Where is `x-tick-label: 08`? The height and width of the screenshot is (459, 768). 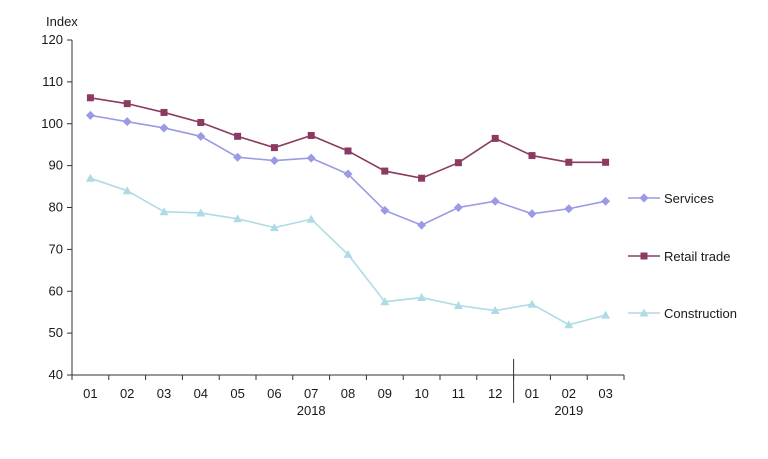 x-tick-label: 08 is located at coordinates (348, 393).